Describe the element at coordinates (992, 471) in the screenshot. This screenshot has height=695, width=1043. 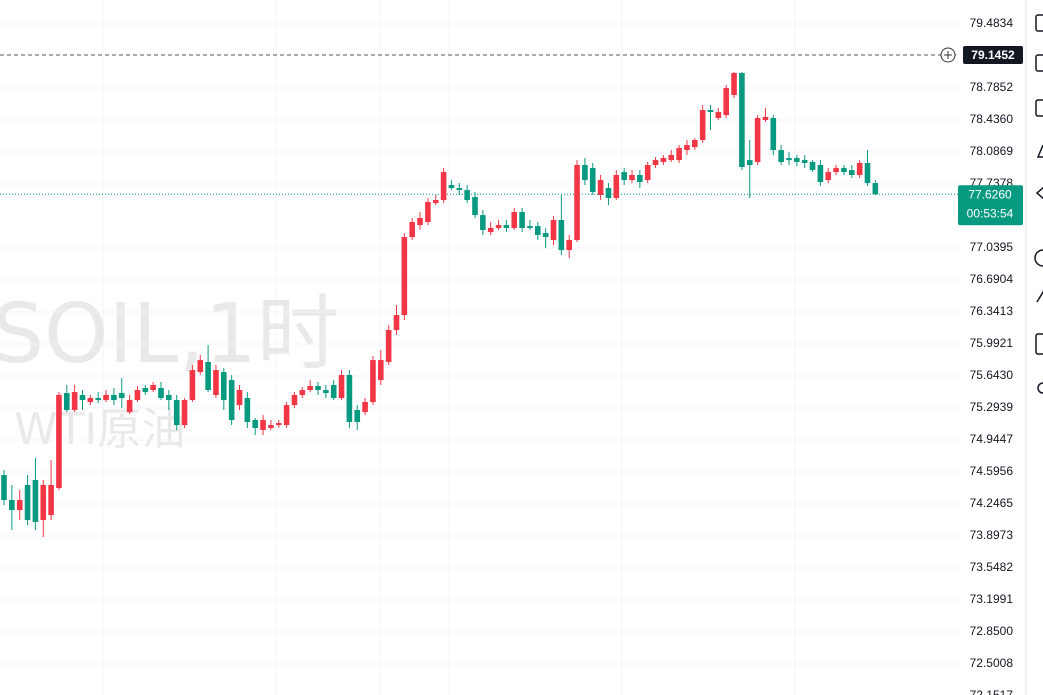
I see `y-tick-label: 74.5956` at that location.